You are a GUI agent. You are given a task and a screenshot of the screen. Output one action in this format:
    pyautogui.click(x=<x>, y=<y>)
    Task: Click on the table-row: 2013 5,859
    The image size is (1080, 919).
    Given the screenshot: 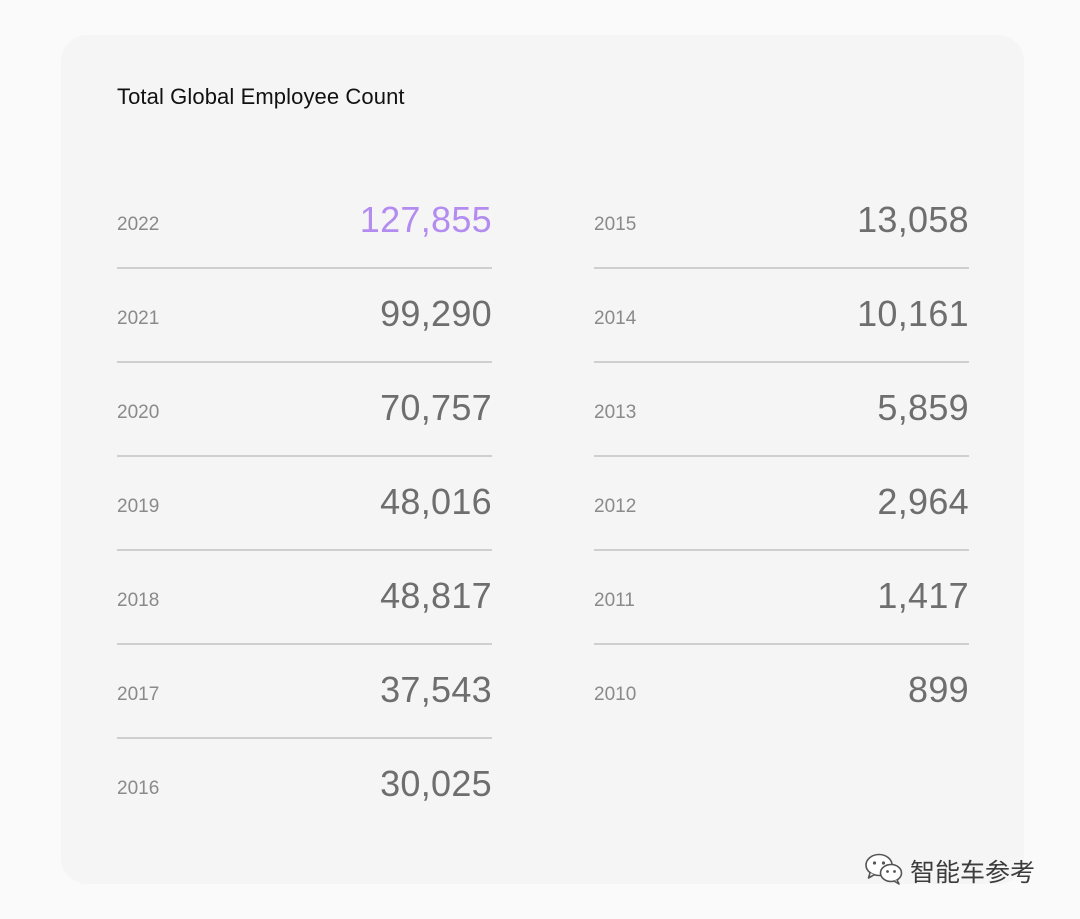 What is the action you would take?
    pyautogui.click(x=781, y=410)
    